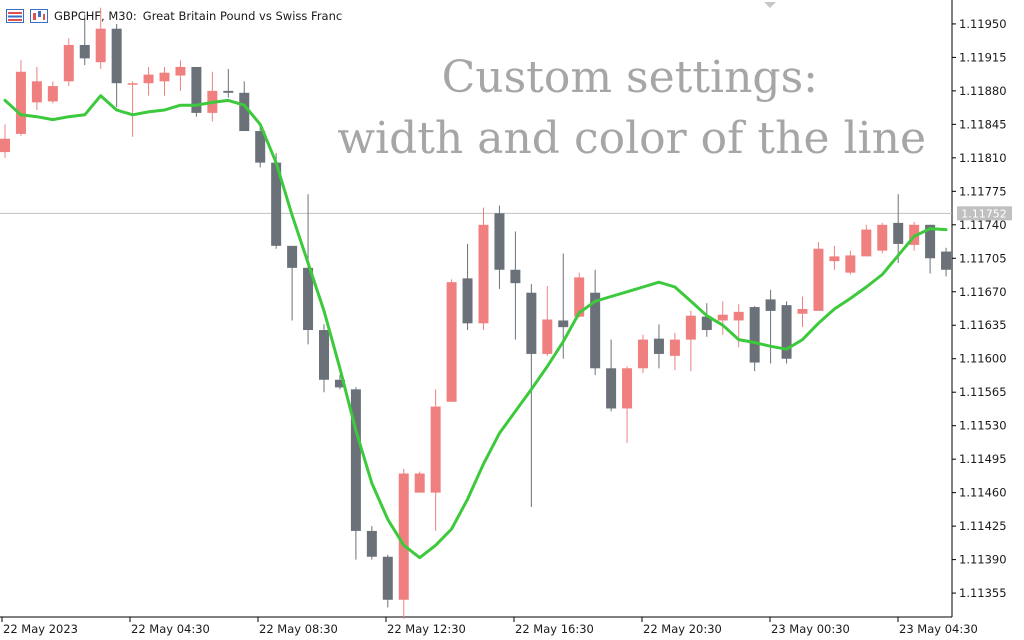 This screenshot has height=640, width=1024. I want to click on chart-description: Great Britain Pound vs Swiss Franc, so click(242, 16).